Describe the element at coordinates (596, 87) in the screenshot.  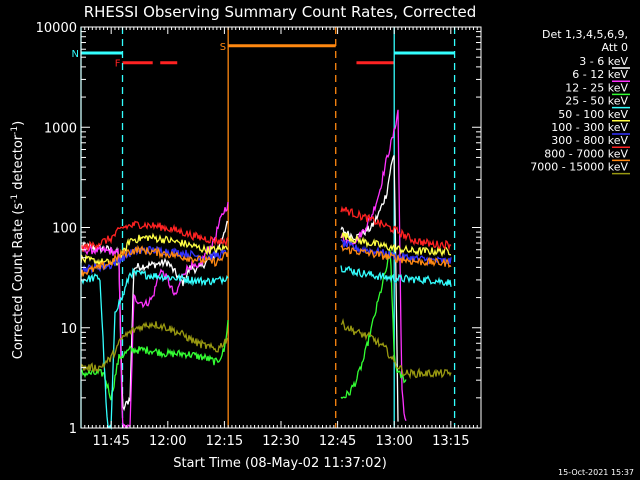
I see `legend-label-2: 12 - 25 keV` at that location.